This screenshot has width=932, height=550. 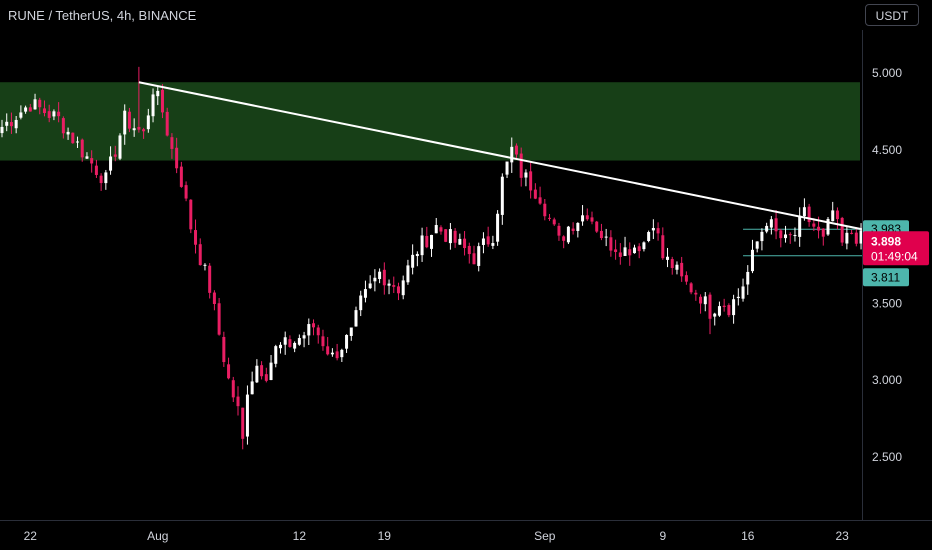 I want to click on x-tick-label: Sep, so click(x=545, y=536).